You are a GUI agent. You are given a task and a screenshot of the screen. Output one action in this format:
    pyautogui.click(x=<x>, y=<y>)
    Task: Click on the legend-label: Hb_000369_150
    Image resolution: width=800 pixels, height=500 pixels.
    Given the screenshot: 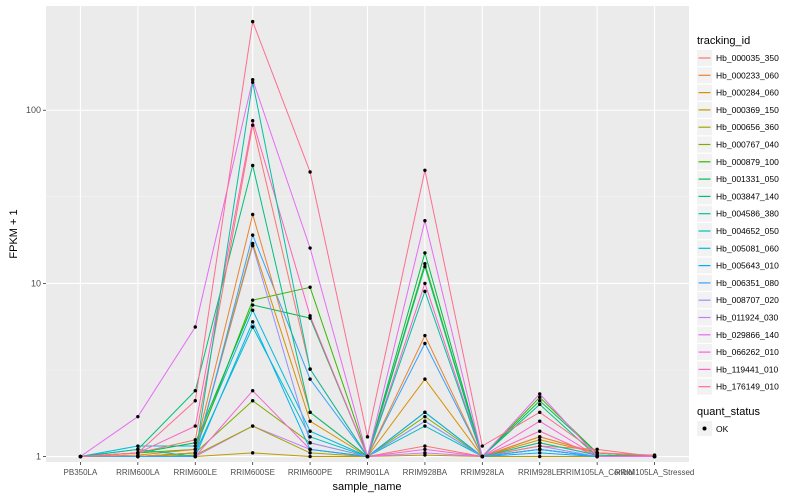 What is the action you would take?
    pyautogui.click(x=747, y=110)
    